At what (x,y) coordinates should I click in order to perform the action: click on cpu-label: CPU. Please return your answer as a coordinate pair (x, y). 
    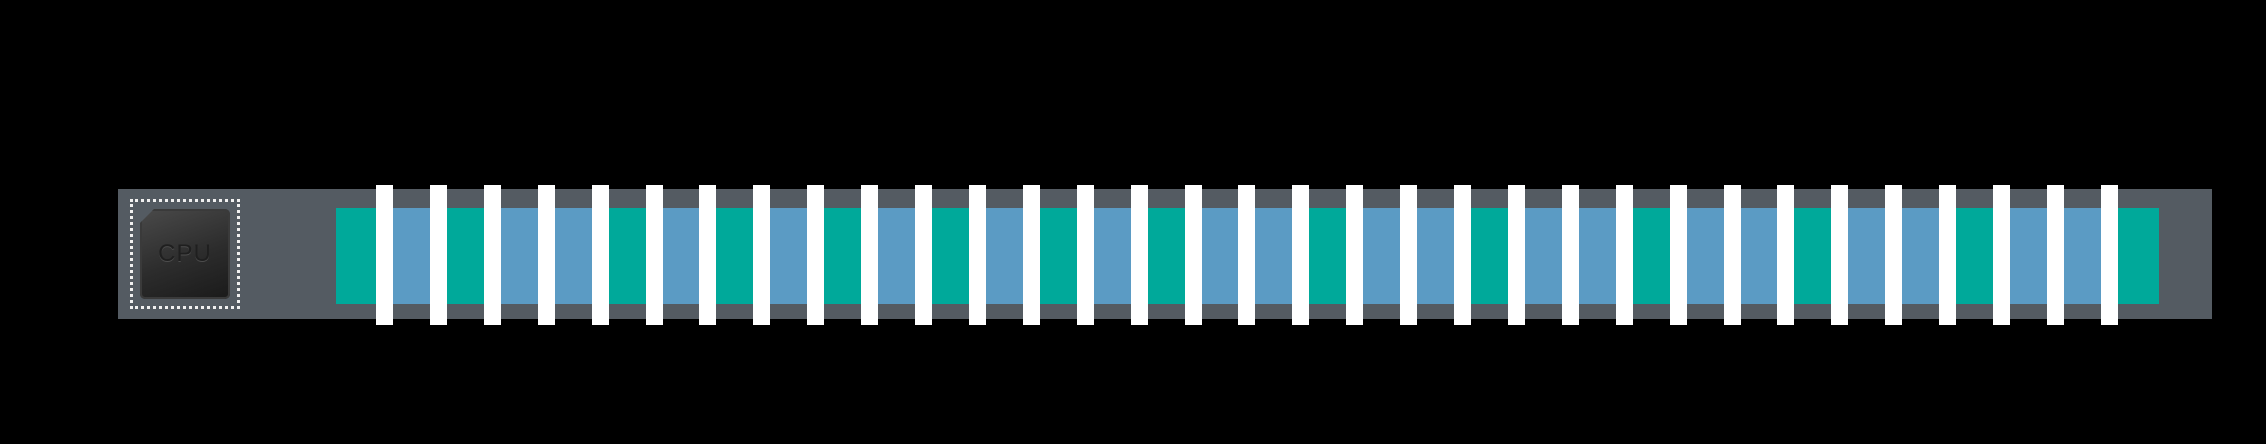
    Looking at the image, I should click on (185, 253).